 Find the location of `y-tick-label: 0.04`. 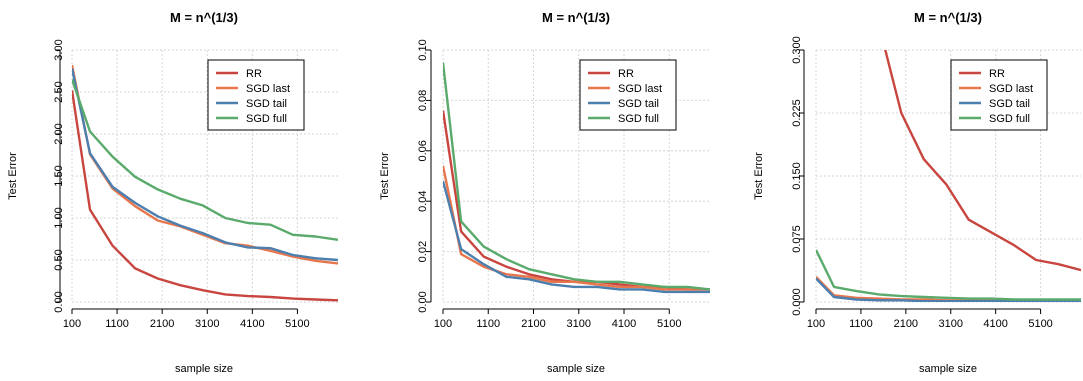

y-tick-label: 0.04 is located at coordinates (423, 200).